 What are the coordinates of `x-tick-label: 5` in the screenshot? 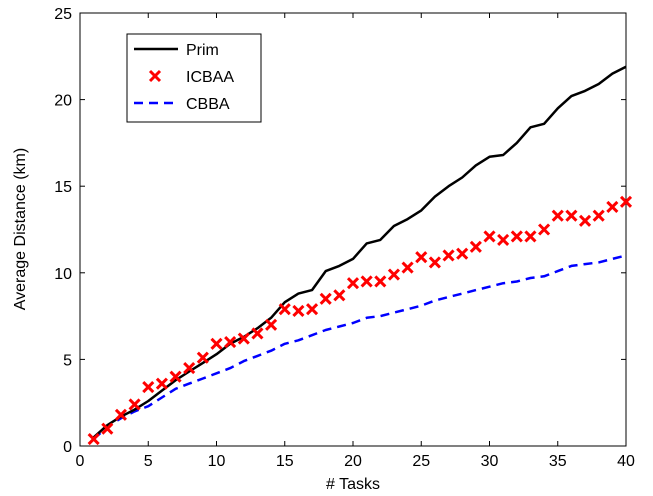 It's located at (148, 461).